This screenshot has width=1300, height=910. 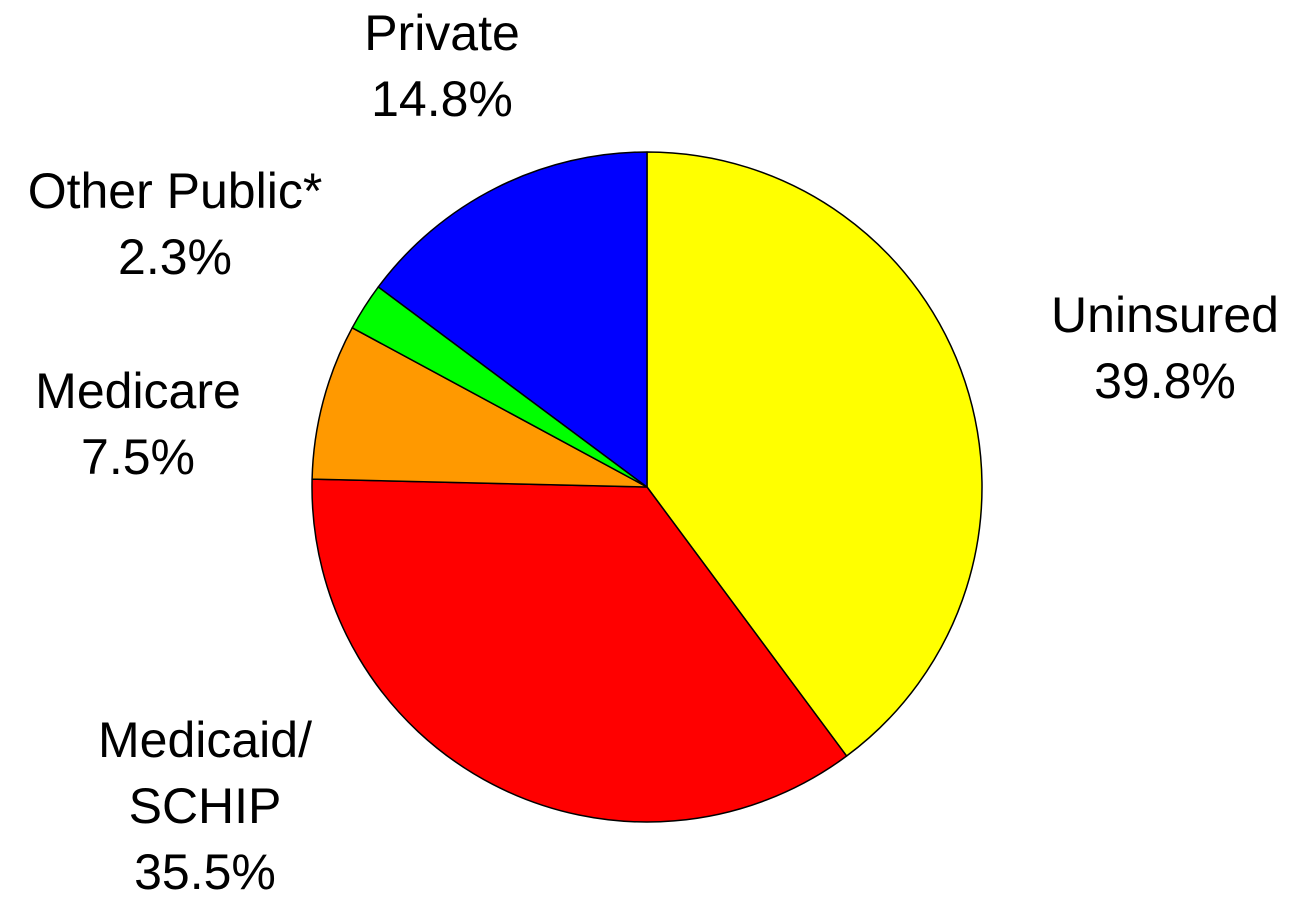 What do you see at coordinates (1165, 381) in the screenshot?
I see `slice-value-label: 39.8%` at bounding box center [1165, 381].